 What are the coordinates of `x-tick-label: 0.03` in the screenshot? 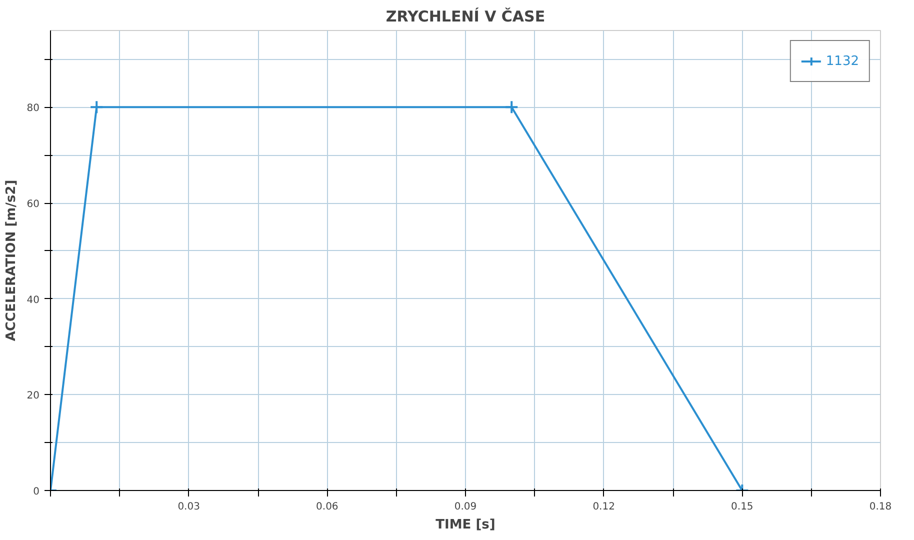 It's located at (189, 507).